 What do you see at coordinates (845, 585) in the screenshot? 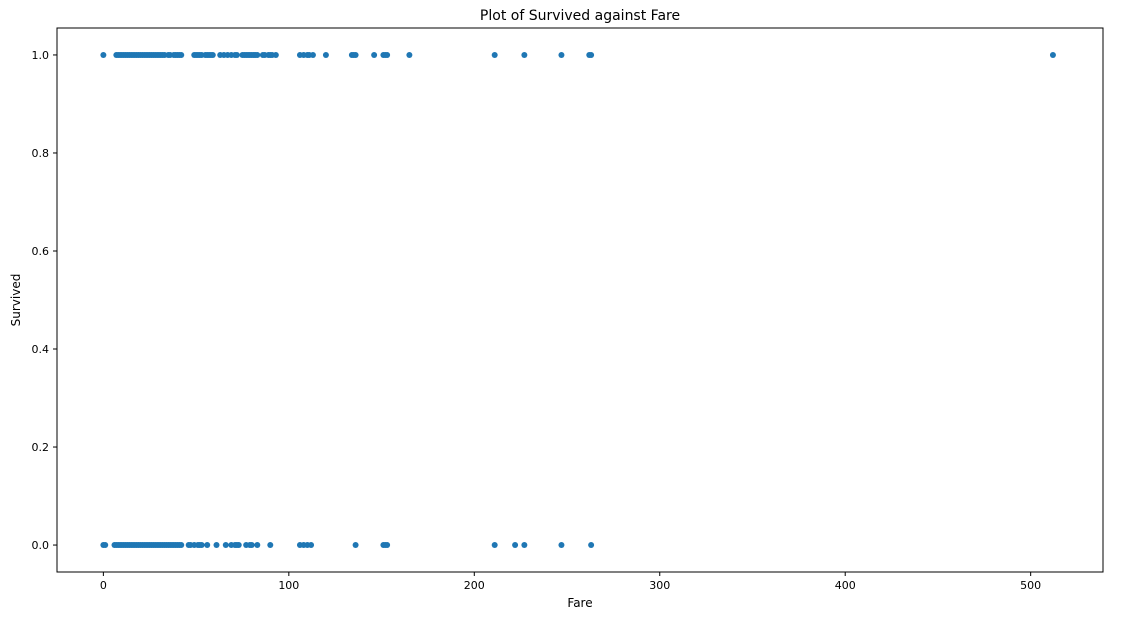
I see `x-tick-label: 400` at bounding box center [845, 585].